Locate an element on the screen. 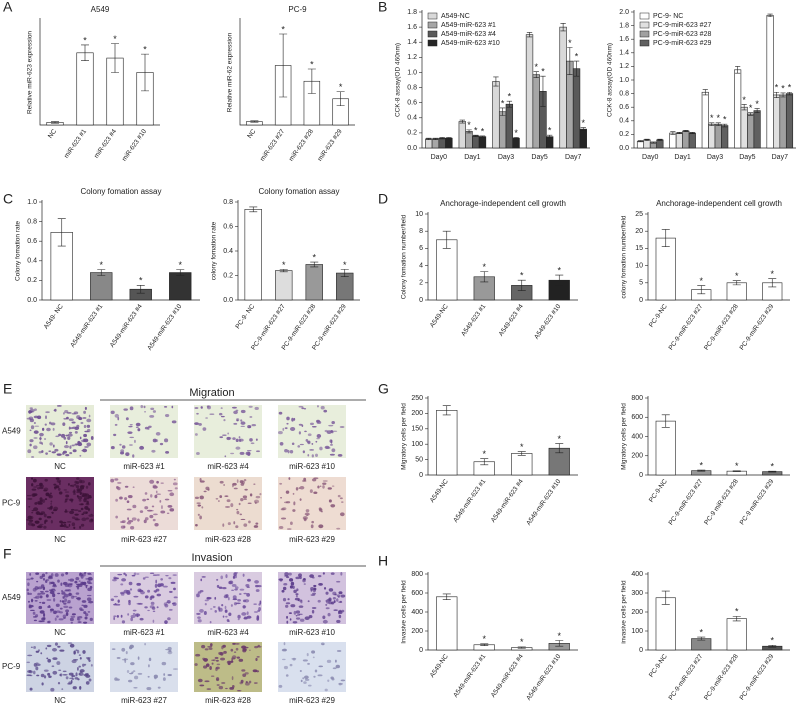 Image resolution: width=800 pixels, height=706 pixels. legend-swatch is located at coordinates (644, 16).